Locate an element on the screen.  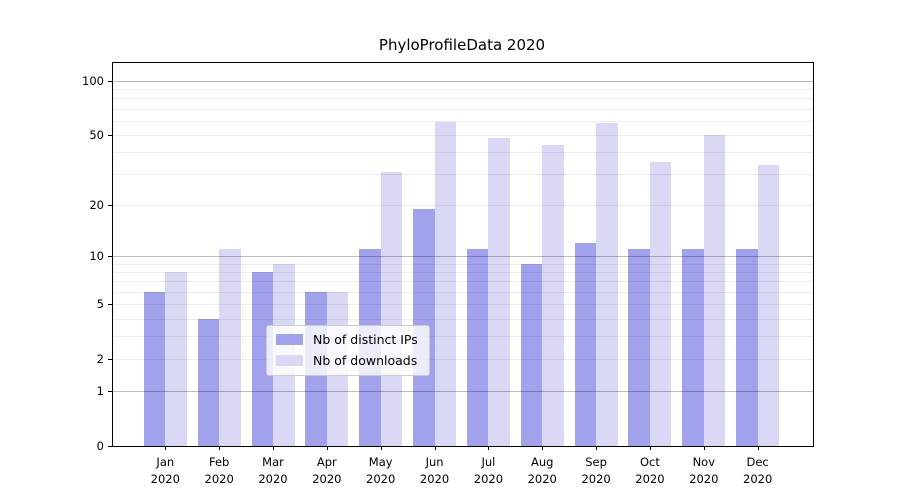
x-tick-label: Mar 2020 is located at coordinates (273, 470).